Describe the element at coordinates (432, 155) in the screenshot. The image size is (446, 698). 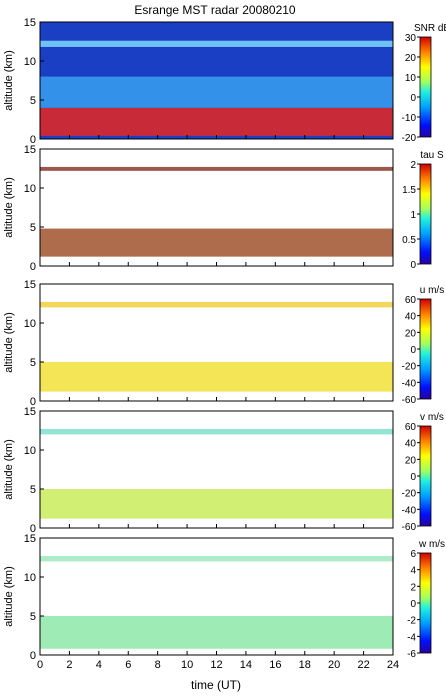
I see `colorbar-label: tau S` at that location.